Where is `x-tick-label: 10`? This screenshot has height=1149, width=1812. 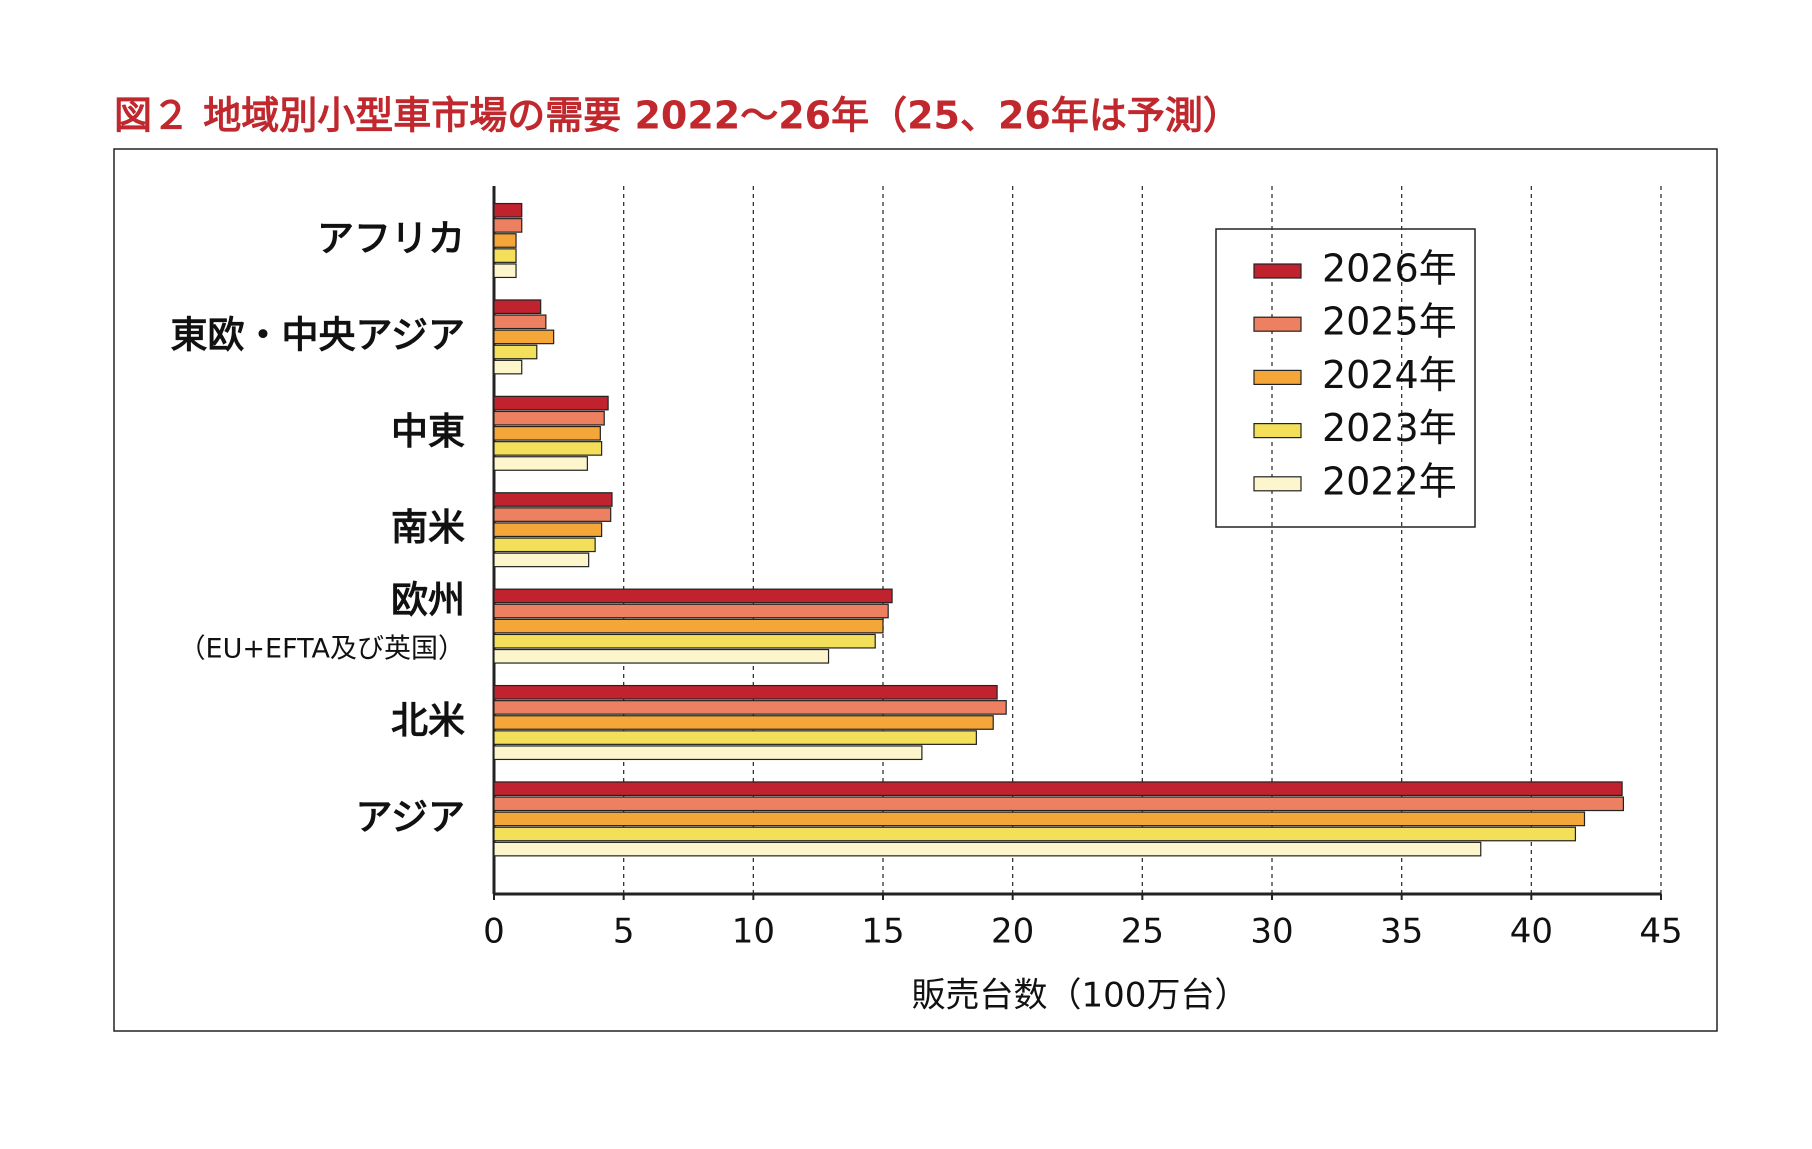 x-tick-label: 10 is located at coordinates (753, 932).